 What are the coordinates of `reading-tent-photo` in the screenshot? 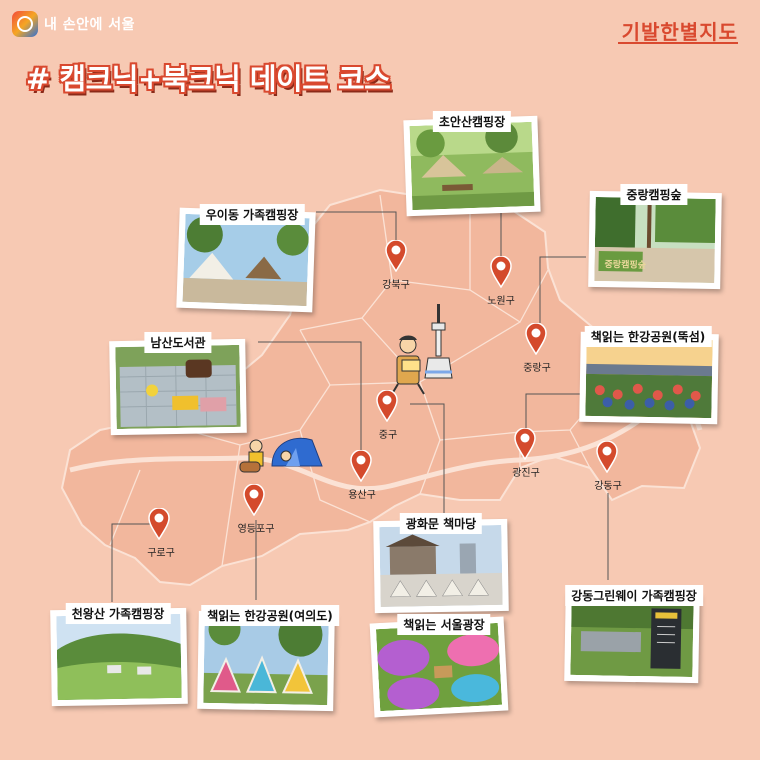 It's located at (266, 661).